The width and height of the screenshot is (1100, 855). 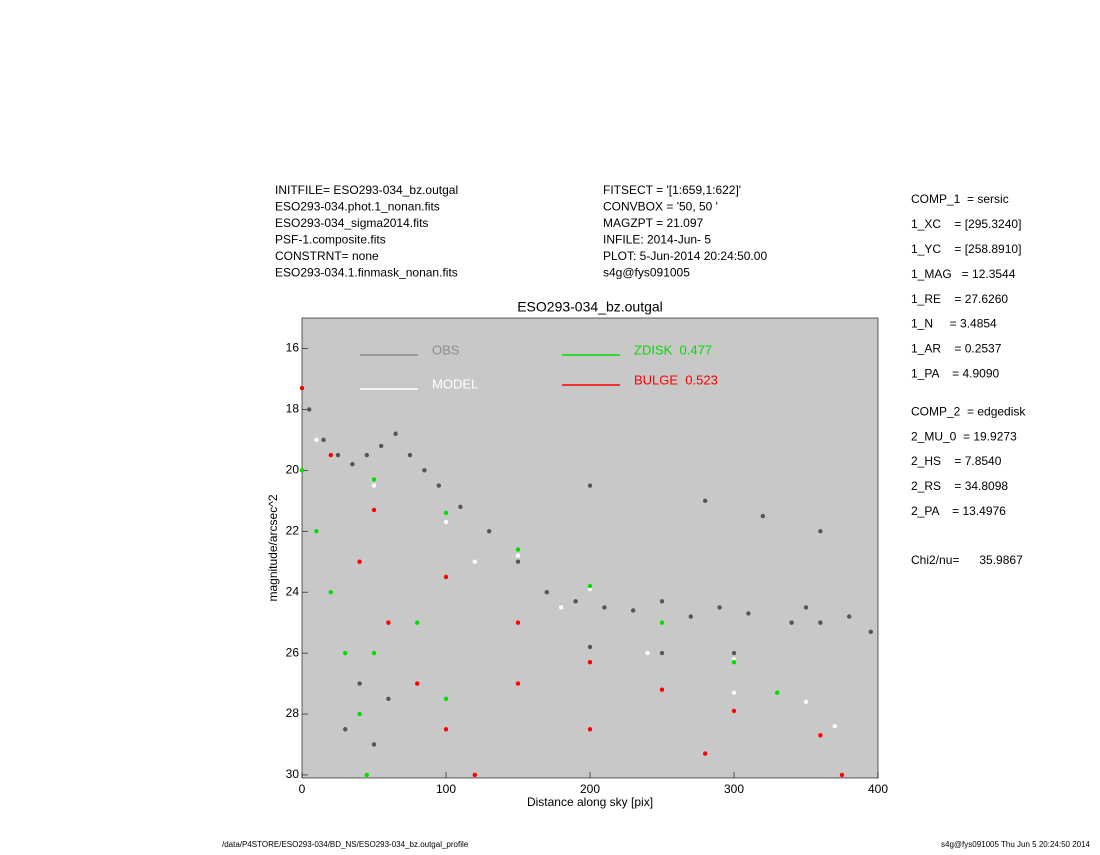 I want to click on y-tick-label: 24, so click(x=293, y=591).